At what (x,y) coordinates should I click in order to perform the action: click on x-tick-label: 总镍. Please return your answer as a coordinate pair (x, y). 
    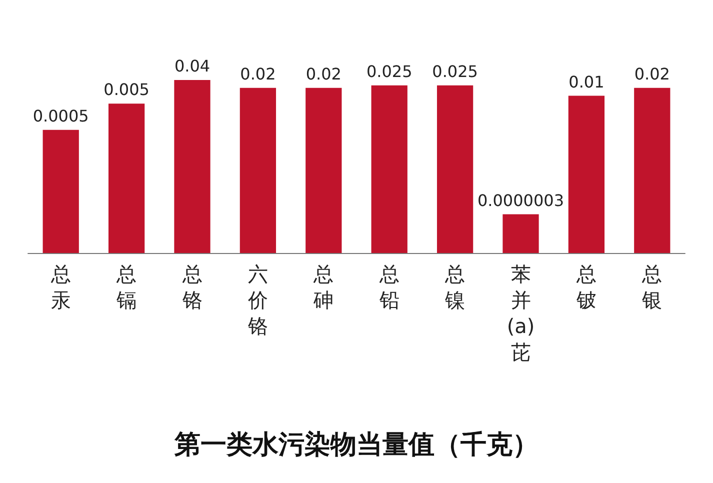
    Looking at the image, I should click on (455, 287).